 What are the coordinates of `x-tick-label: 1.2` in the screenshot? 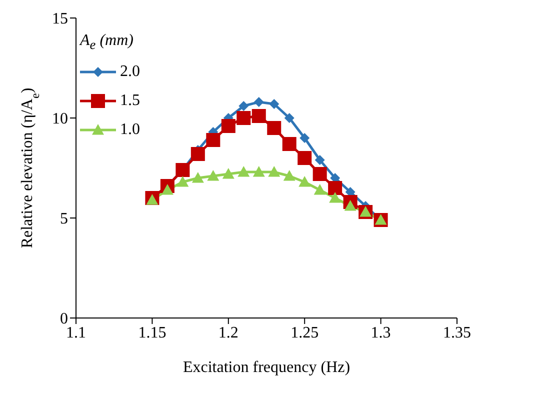 It's located at (228, 333).